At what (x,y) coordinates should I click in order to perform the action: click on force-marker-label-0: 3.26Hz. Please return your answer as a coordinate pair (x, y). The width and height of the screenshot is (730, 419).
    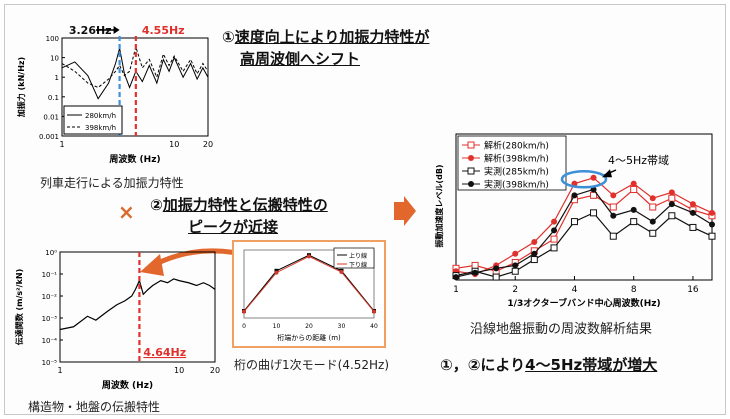
    Looking at the image, I should click on (90, 30).